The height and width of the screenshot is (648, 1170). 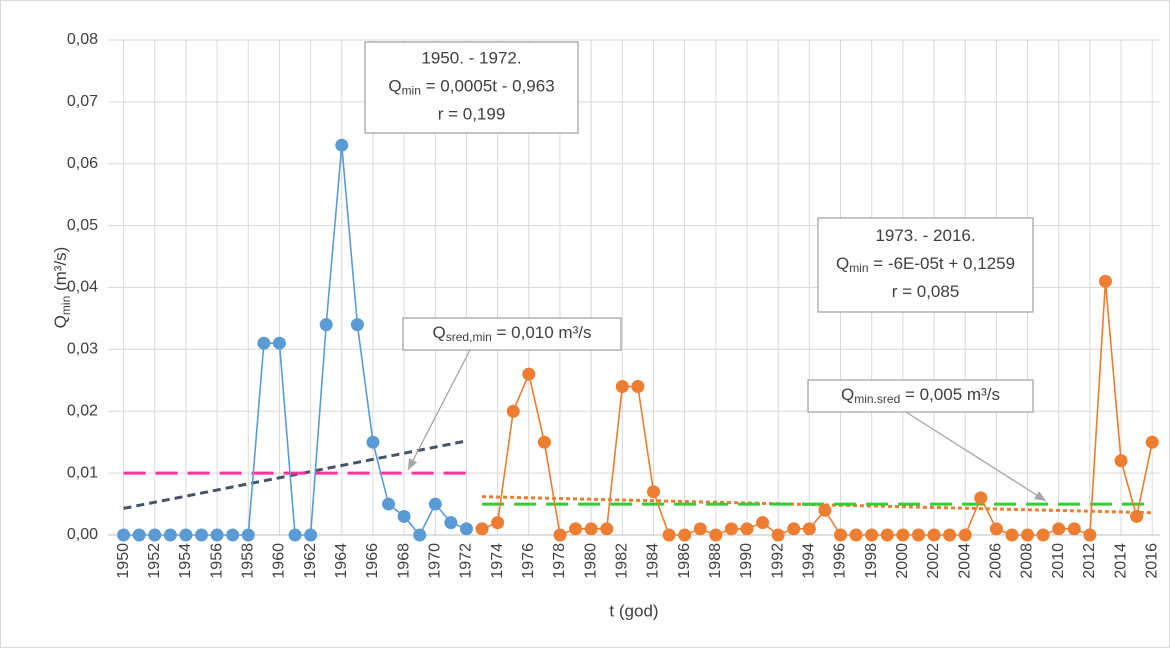 I want to click on arrow-head, so click(x=413, y=464).